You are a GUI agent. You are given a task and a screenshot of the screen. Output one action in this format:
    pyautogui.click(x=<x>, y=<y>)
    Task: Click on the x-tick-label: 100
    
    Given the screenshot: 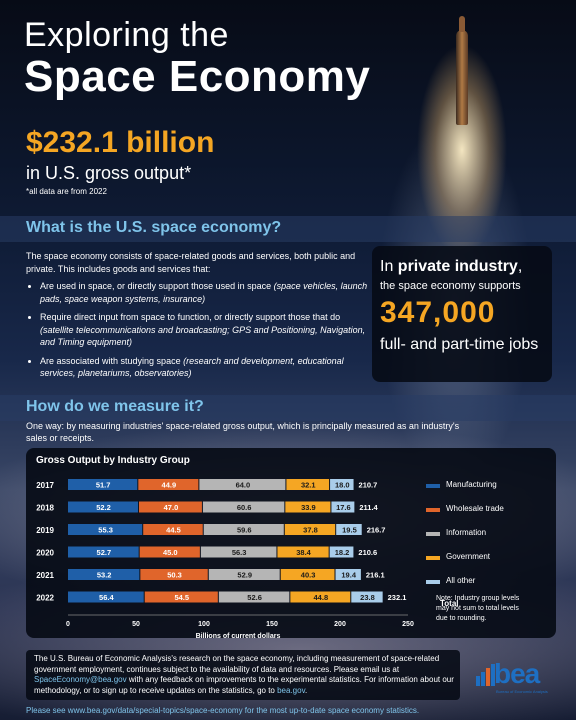 What is the action you would take?
    pyautogui.click(x=204, y=624)
    